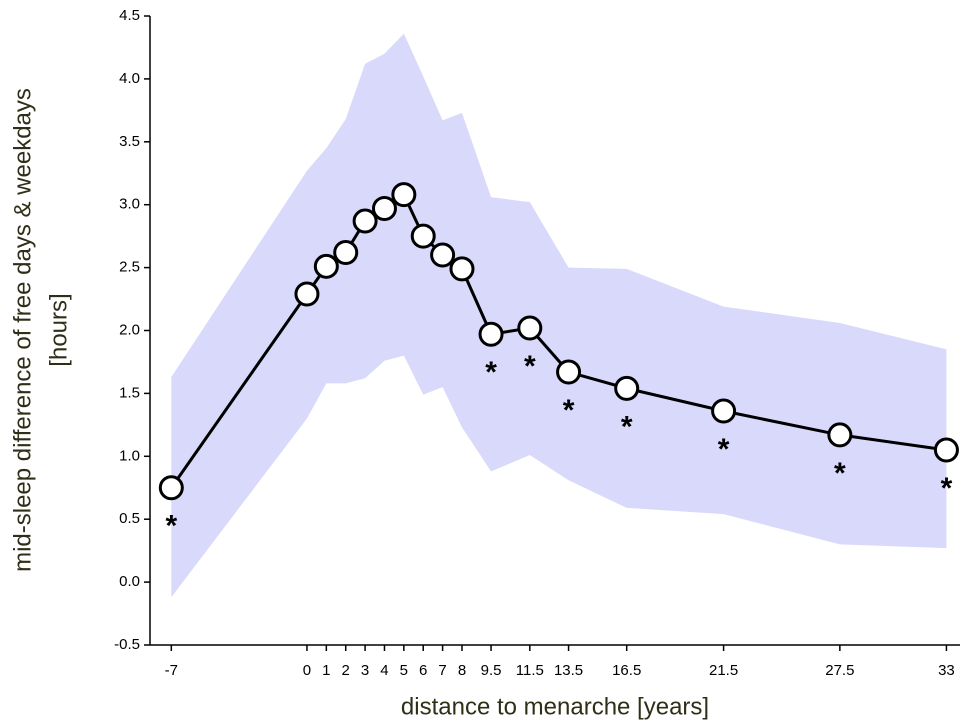  What do you see at coordinates (423, 670) in the screenshot?
I see `x-tick-label: 6` at bounding box center [423, 670].